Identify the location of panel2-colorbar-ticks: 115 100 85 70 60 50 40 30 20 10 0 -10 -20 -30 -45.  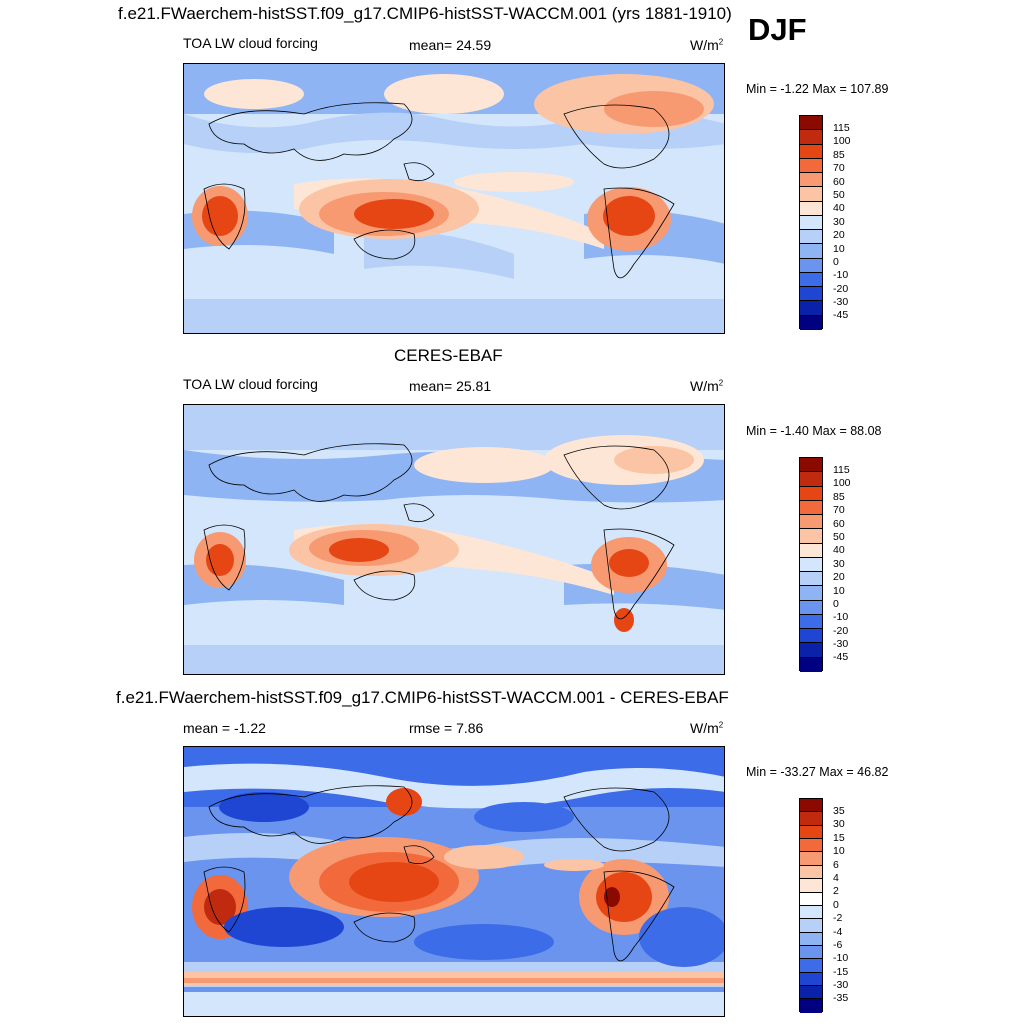
(842, 564).